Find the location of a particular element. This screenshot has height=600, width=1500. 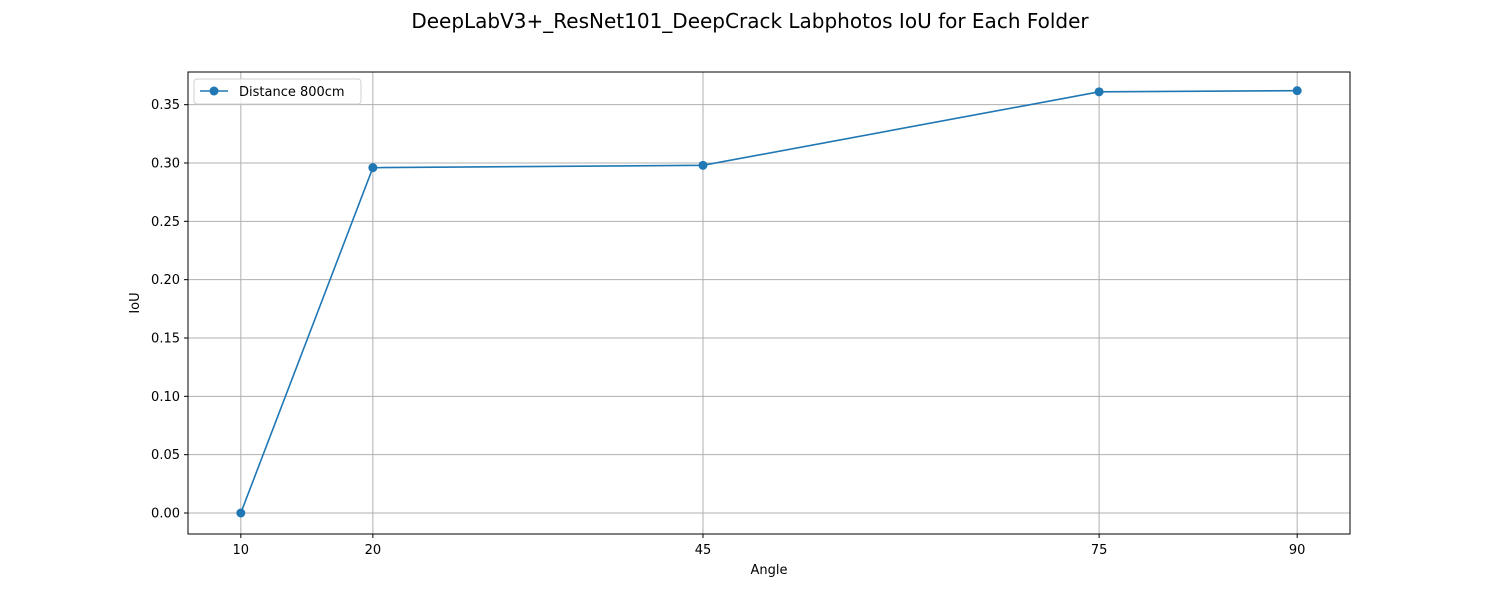

y-axis-label: IoU is located at coordinates (135, 302).